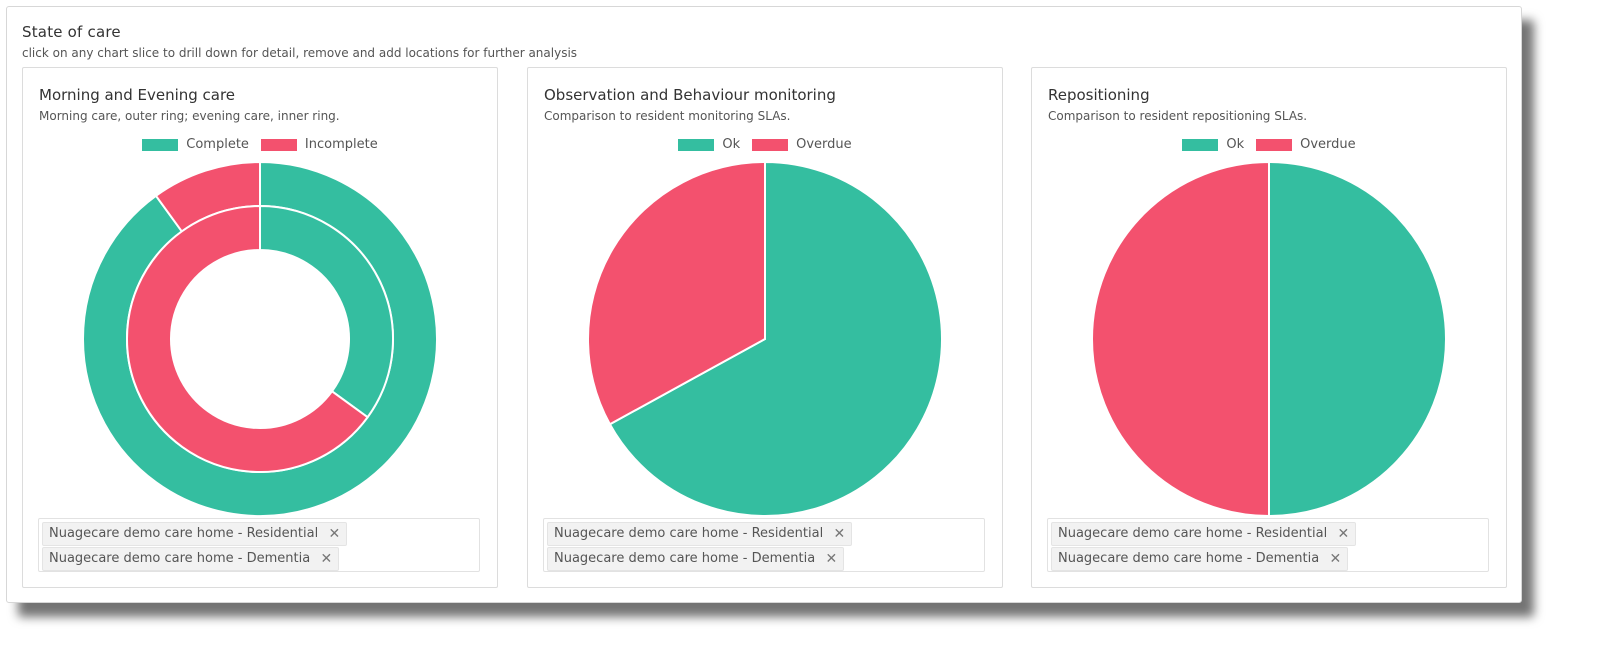 The width and height of the screenshot is (1612, 667). What do you see at coordinates (217, 144) in the screenshot?
I see `legend-label: Complete` at bounding box center [217, 144].